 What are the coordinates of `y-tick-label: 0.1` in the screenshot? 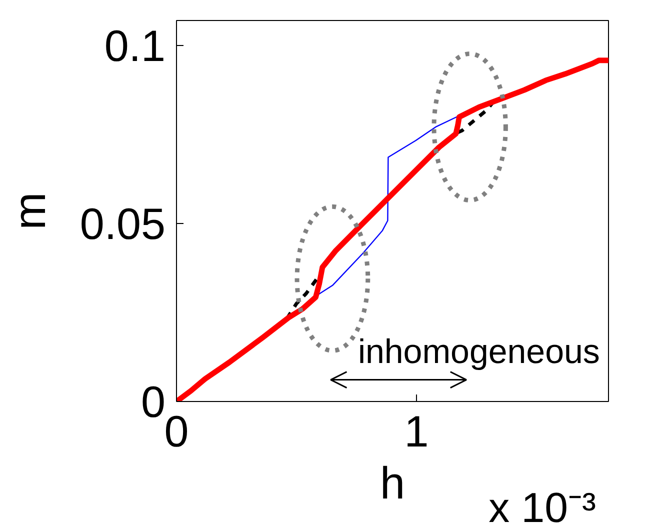 It's located at (135, 46).